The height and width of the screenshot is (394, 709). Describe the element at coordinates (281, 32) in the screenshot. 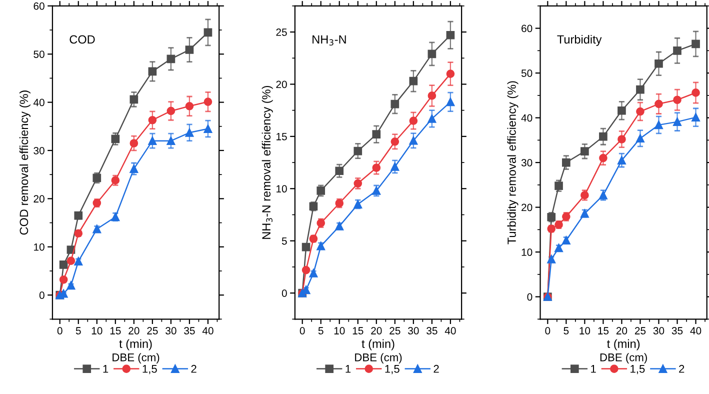

I see `y-tick-label: 25` at that location.